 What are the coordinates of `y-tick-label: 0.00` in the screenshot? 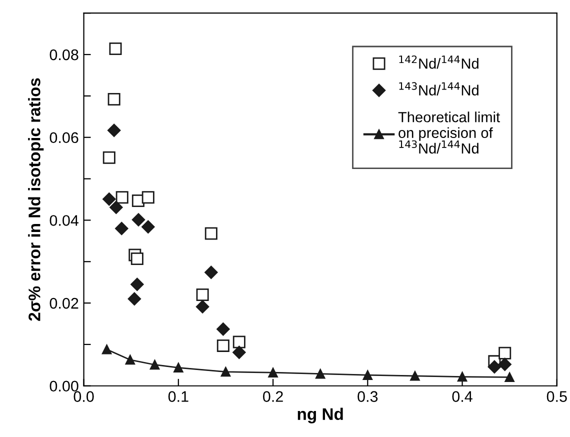 It's located at (64, 386).